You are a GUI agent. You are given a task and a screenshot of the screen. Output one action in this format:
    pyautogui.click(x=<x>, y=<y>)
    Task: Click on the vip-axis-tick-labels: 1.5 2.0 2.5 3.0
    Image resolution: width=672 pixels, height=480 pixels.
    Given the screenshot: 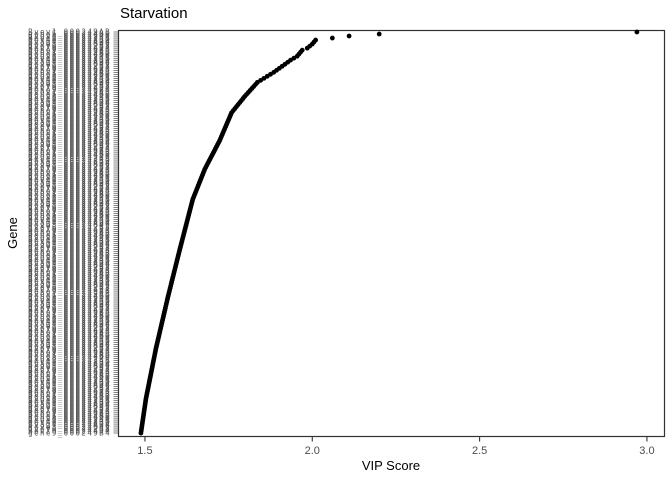 What is the action you would take?
    pyautogui.click(x=395, y=451)
    